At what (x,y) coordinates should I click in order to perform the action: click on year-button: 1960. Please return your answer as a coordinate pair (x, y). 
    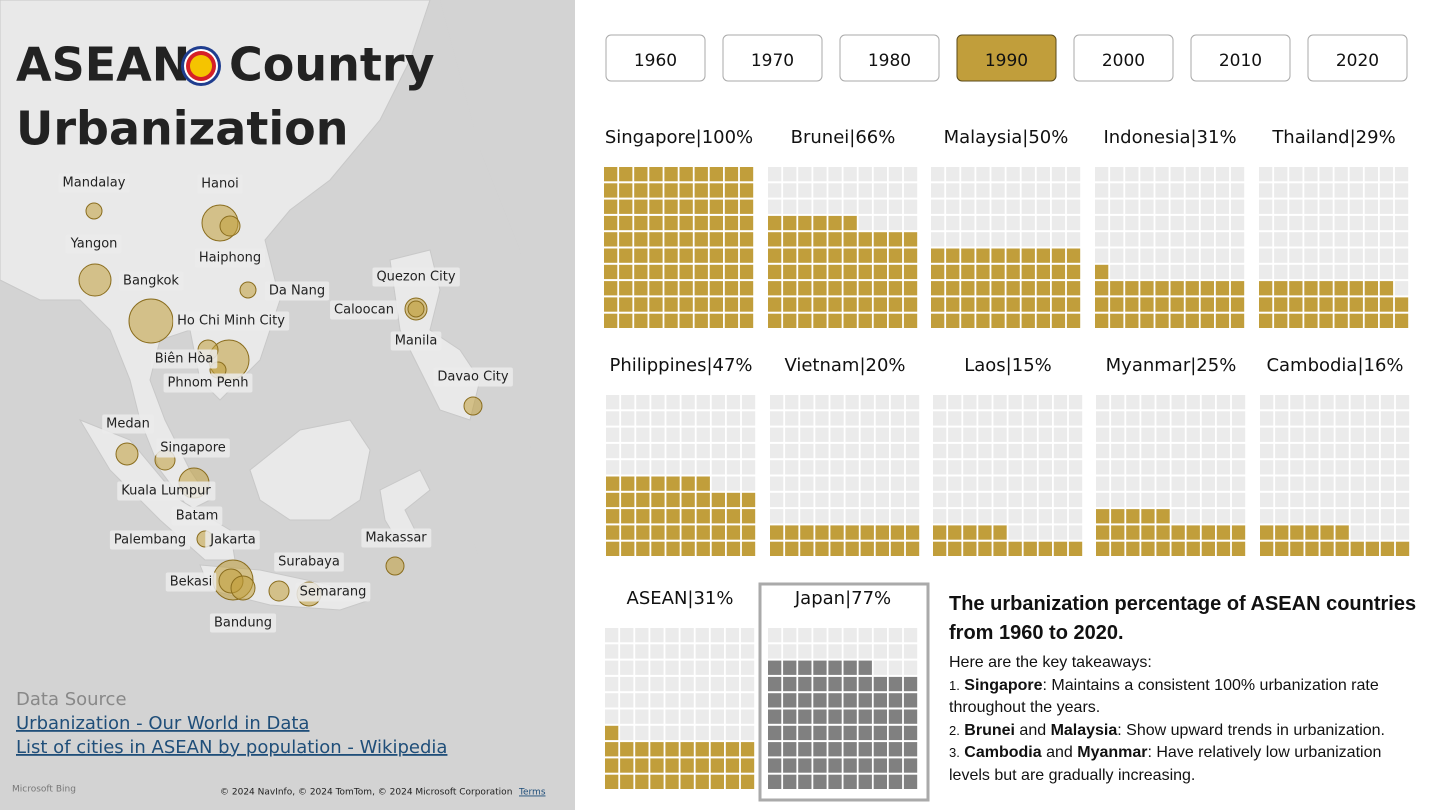
    Looking at the image, I should click on (655, 58).